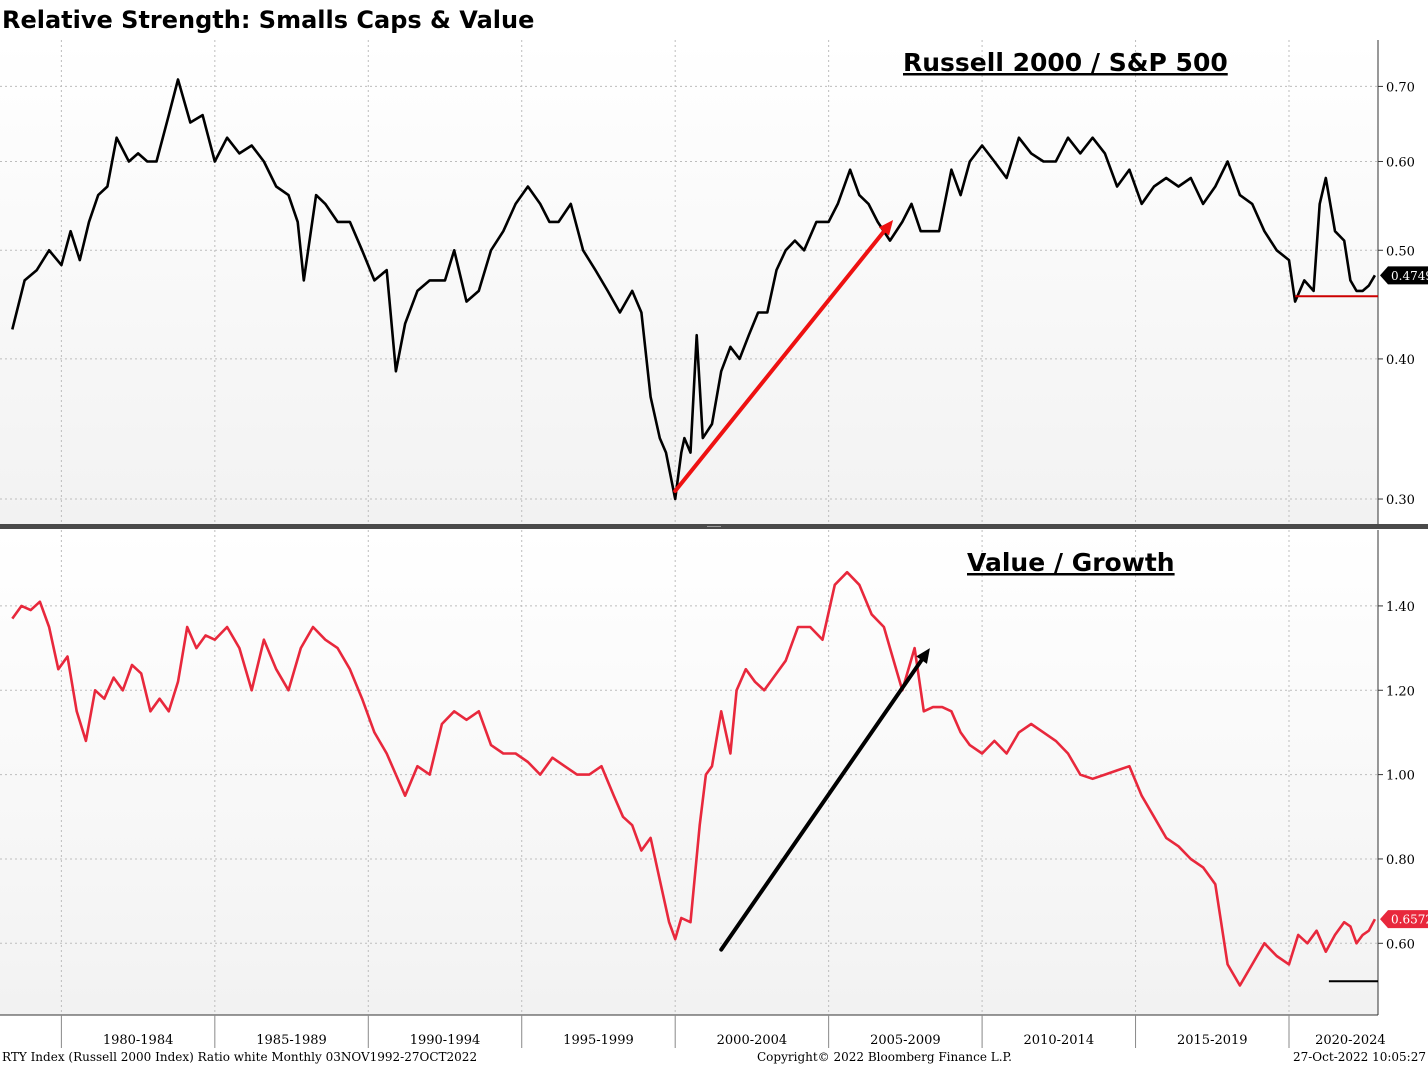 This screenshot has height=1066, width=1428. What do you see at coordinates (905, 1040) in the screenshot?
I see `x-tick-label: 2005-2009` at bounding box center [905, 1040].